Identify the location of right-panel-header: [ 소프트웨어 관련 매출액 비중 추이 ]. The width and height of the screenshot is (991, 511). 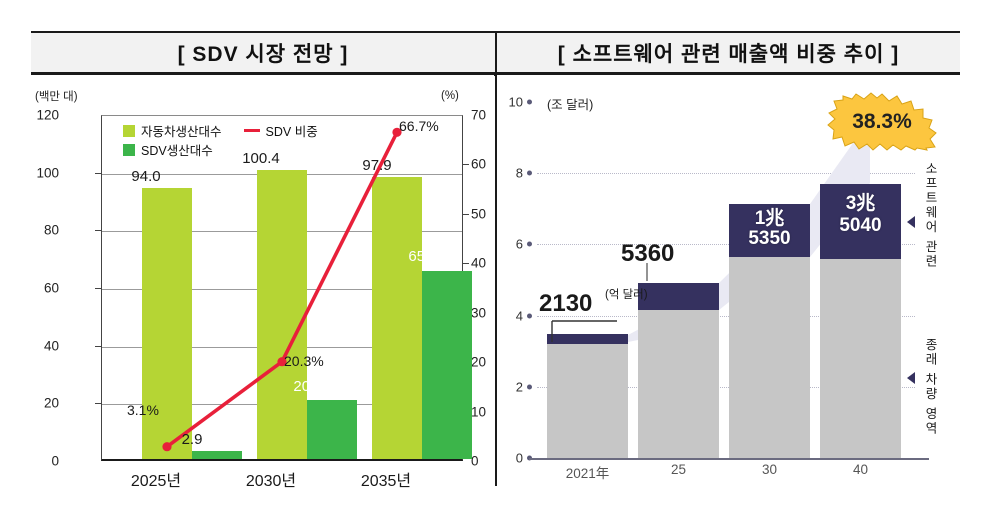
(728, 54).